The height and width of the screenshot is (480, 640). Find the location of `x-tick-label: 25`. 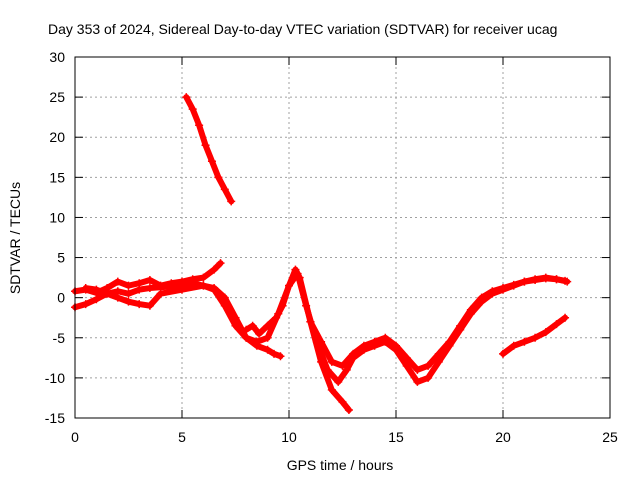

x-tick-label: 25 is located at coordinates (610, 437).